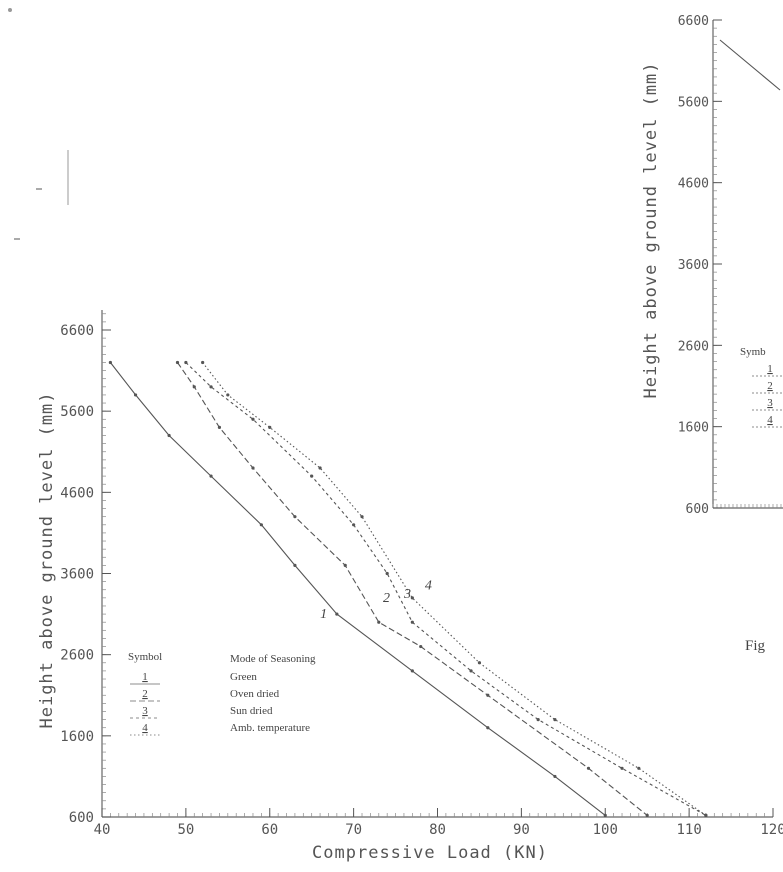  Describe the element at coordinates (77, 737) in the screenshot. I see `y-tick-label: 1600` at that location.